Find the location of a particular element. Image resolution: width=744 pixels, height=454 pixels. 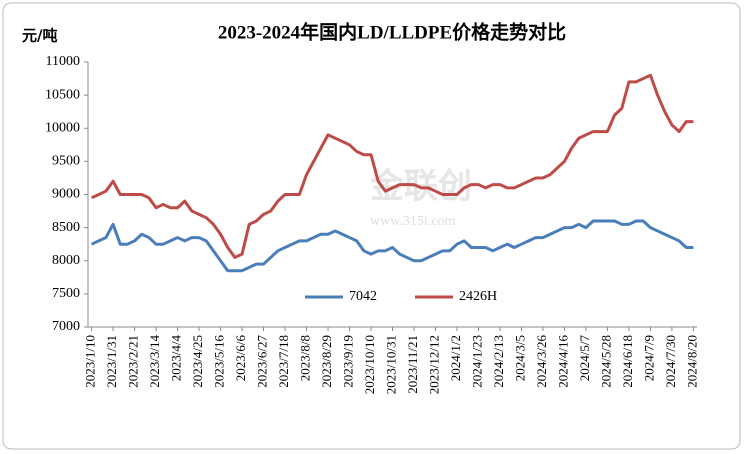

x-tick-label: 2023/4/4 is located at coordinates (176, 358).